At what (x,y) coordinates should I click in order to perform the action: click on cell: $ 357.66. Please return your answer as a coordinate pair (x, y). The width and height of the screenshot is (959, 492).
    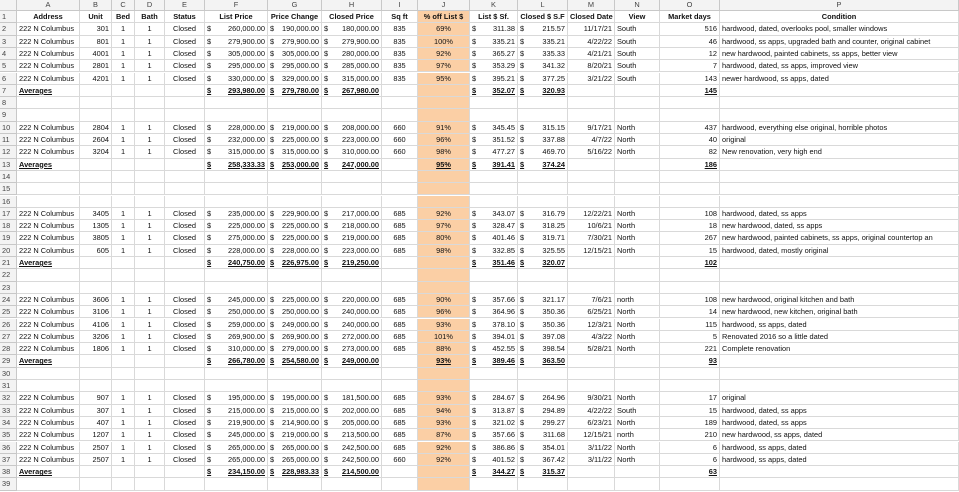
    Looking at the image, I should click on (494, 435).